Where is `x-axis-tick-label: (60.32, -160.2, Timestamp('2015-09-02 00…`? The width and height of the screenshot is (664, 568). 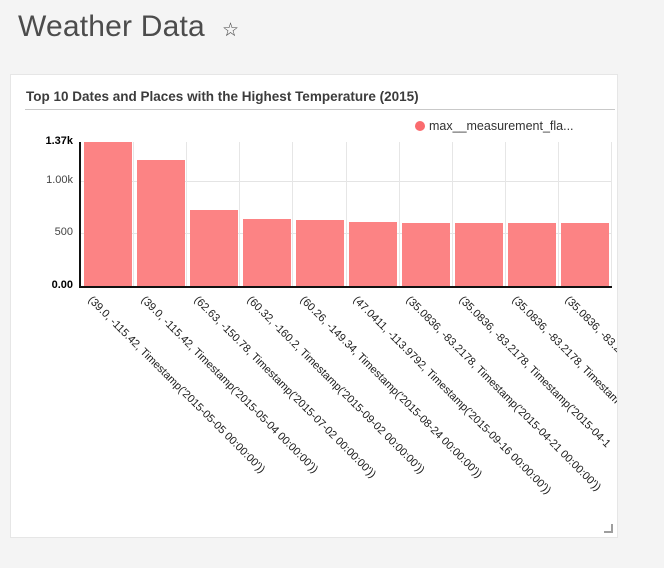 x-axis-tick-label: (60.32, -160.2, Timestamp('2015-09-02 00… is located at coordinates (335, 385).